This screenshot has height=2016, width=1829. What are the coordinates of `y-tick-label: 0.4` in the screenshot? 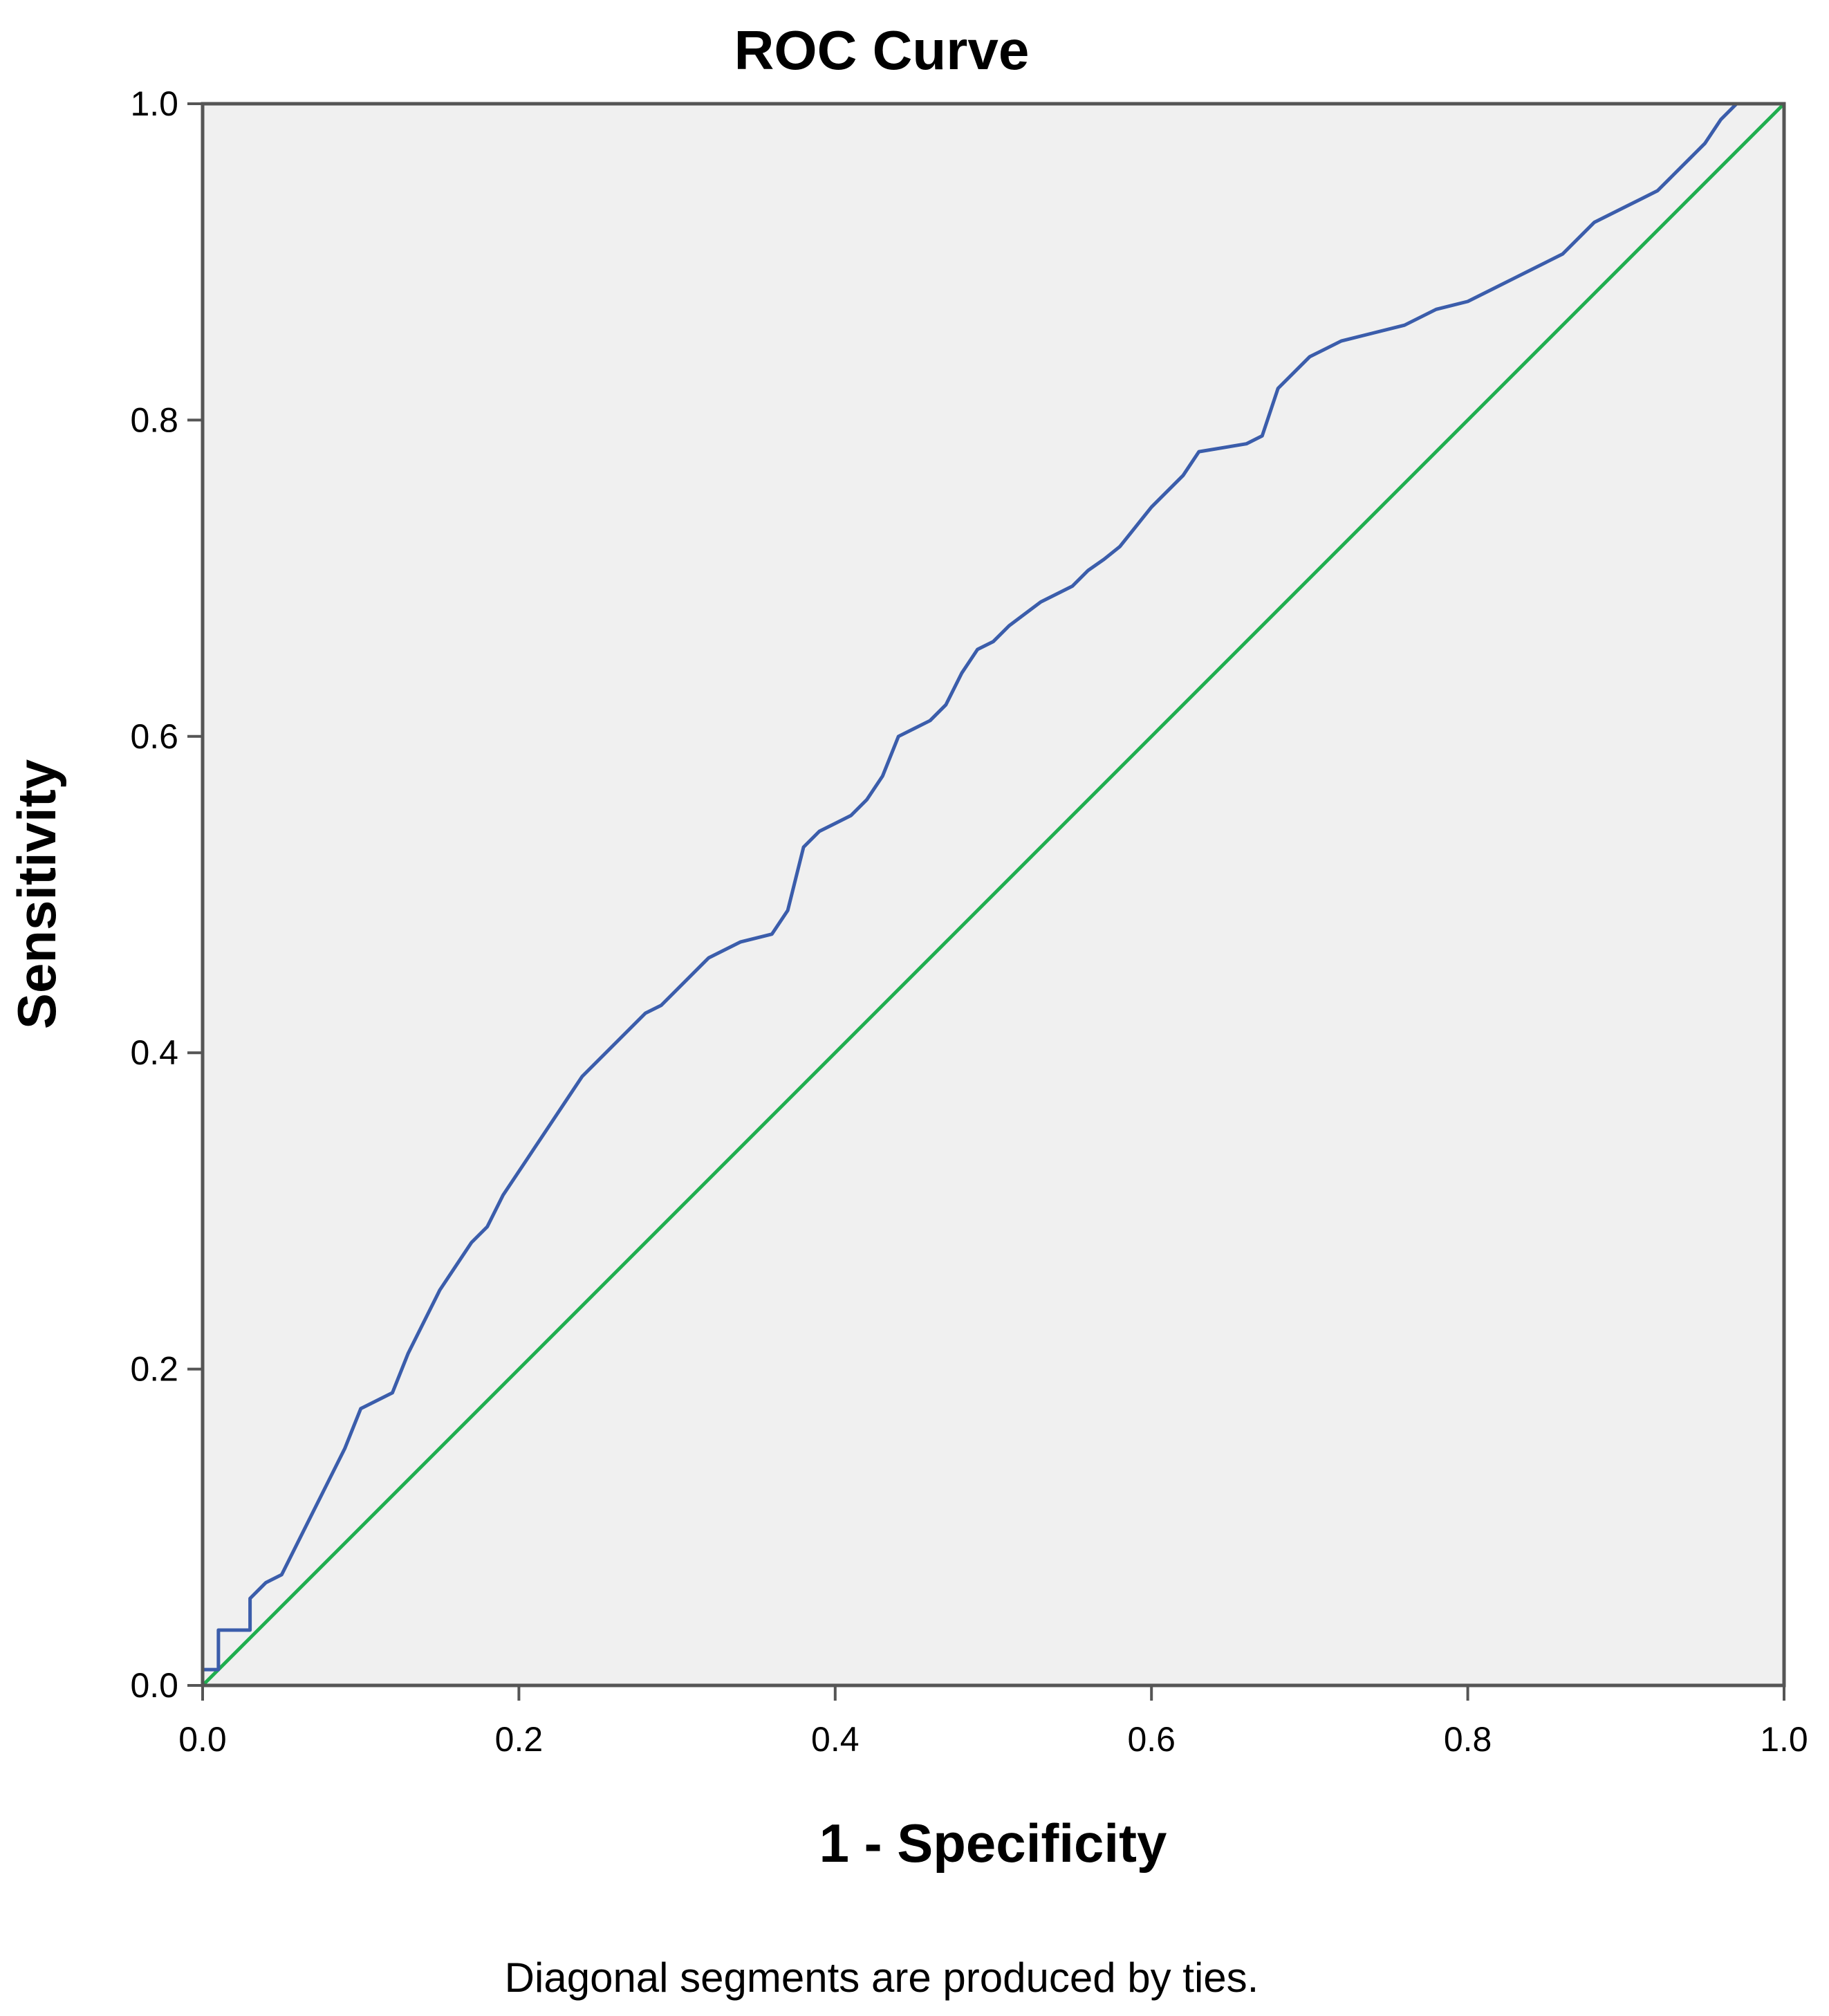 It's located at (154, 1052).